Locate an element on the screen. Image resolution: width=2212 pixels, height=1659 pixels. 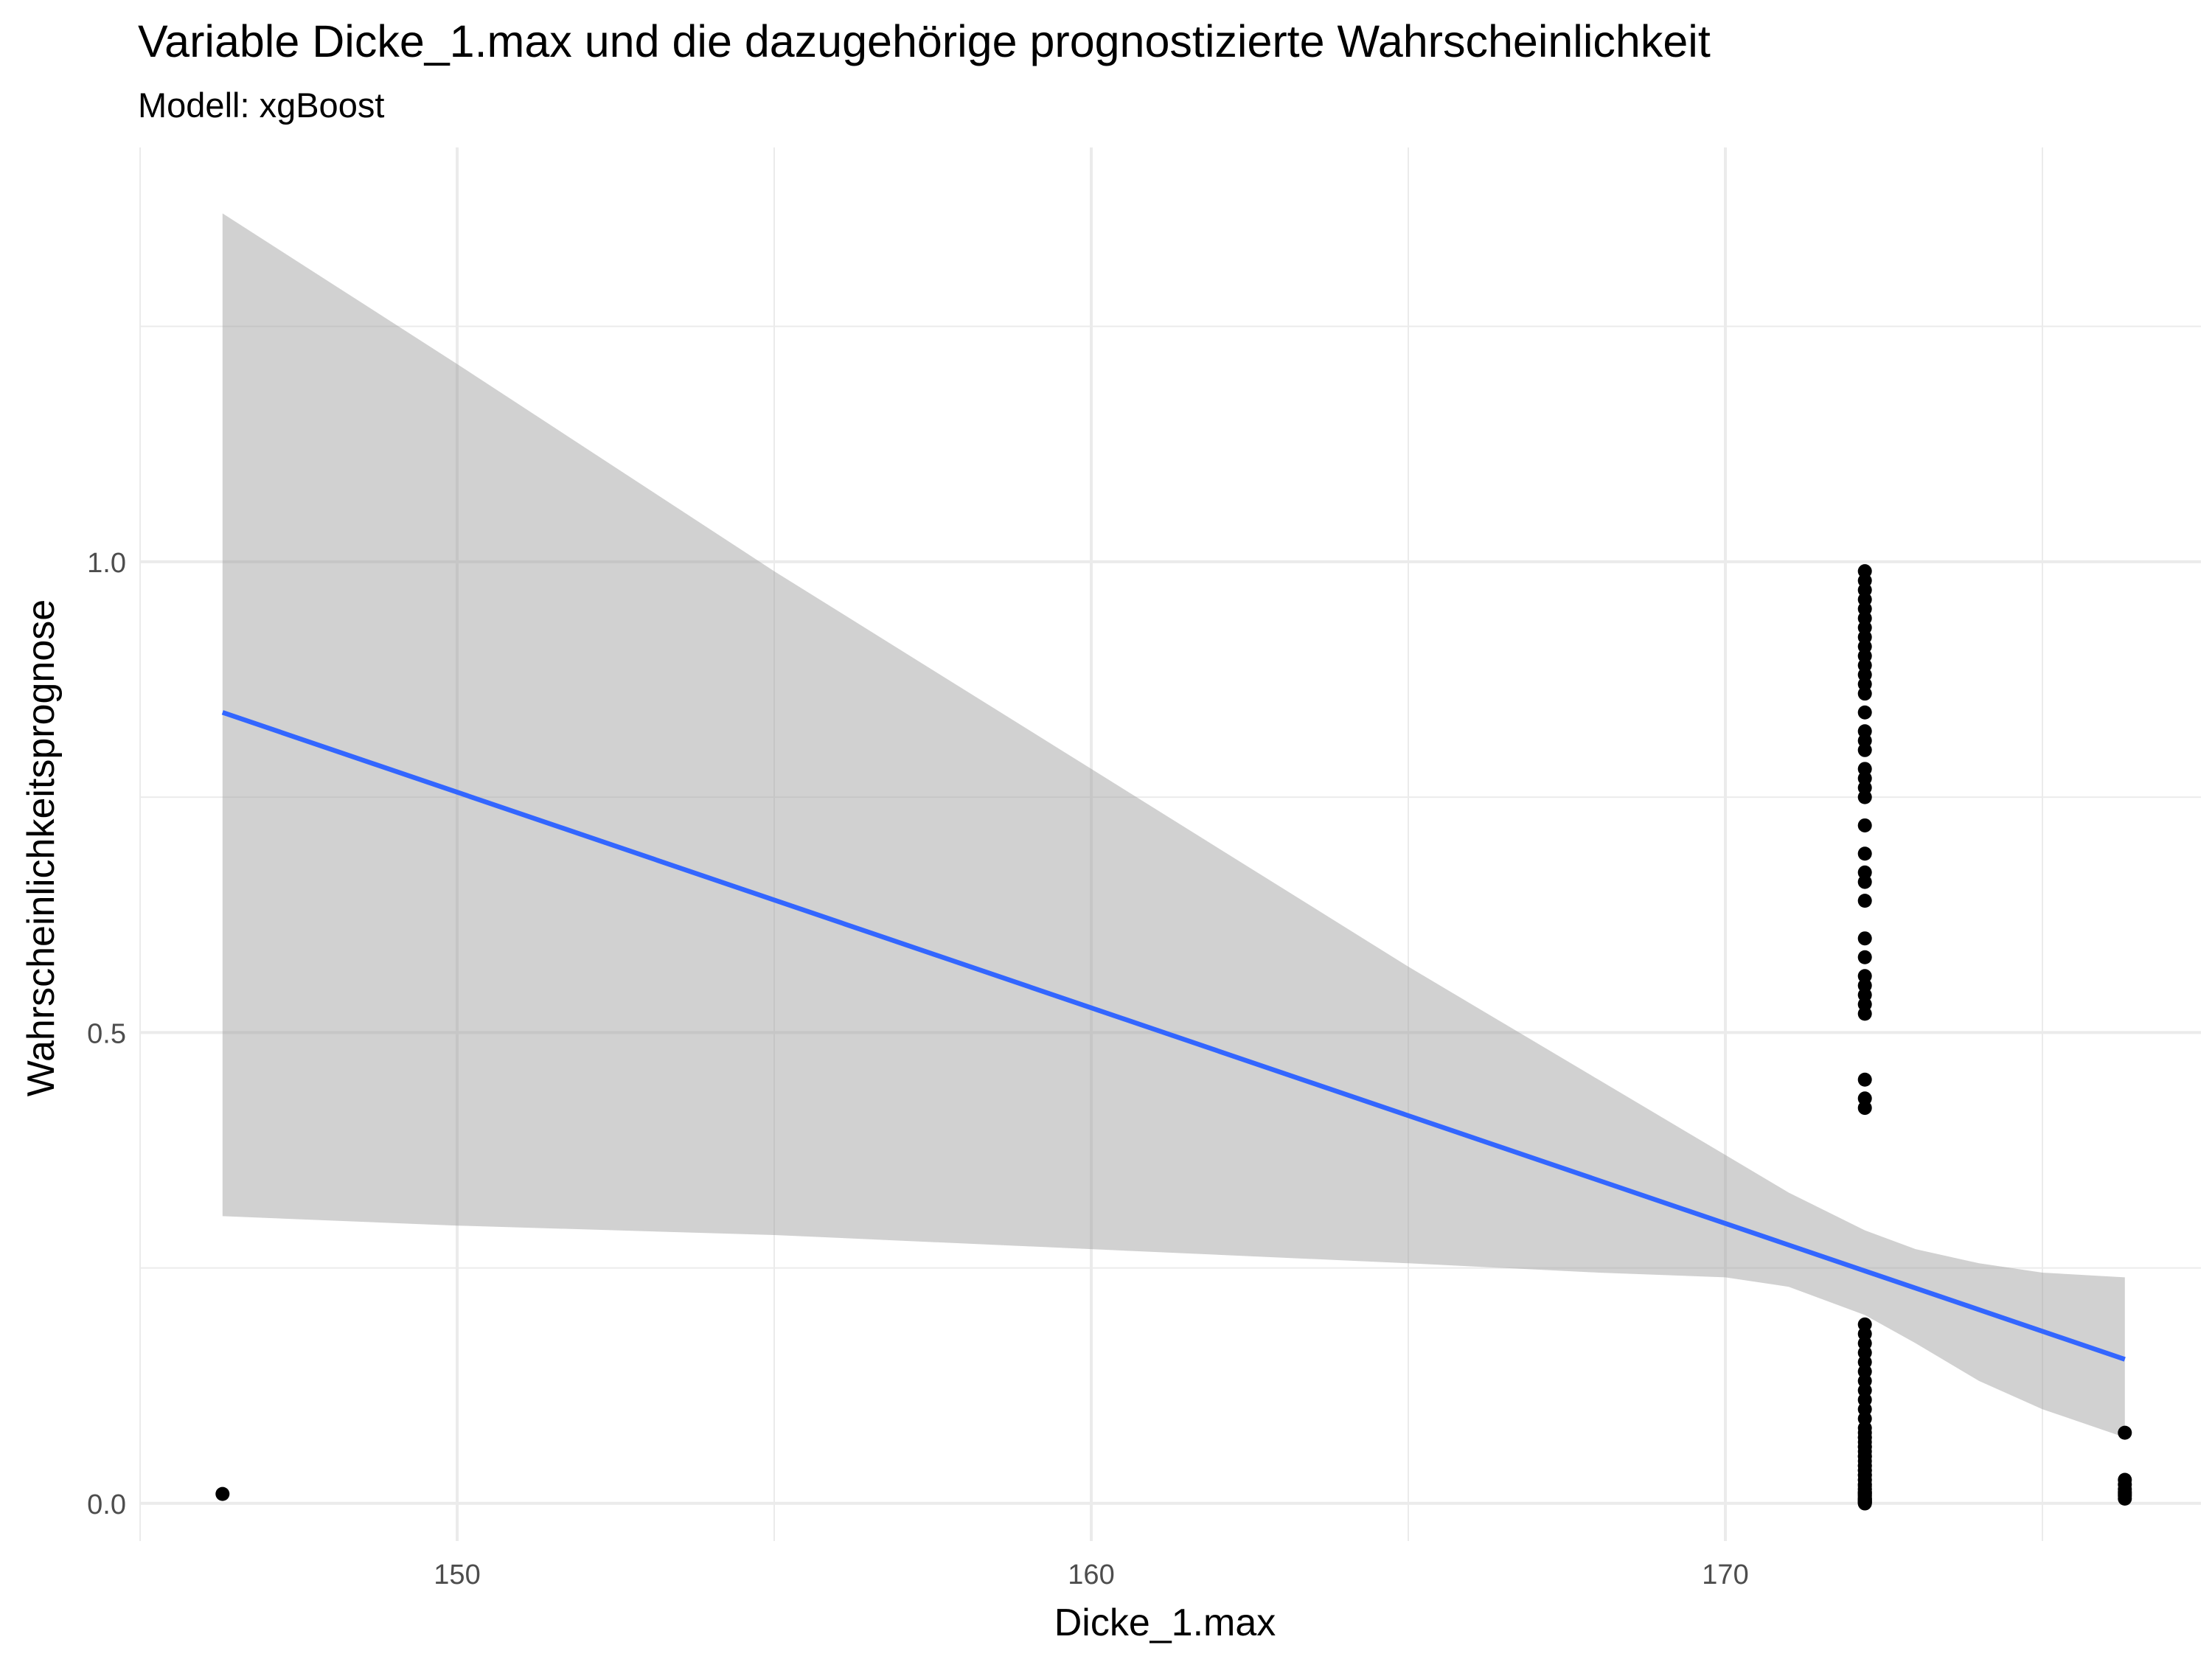
x-tick-label: 160 is located at coordinates (1091, 1574).